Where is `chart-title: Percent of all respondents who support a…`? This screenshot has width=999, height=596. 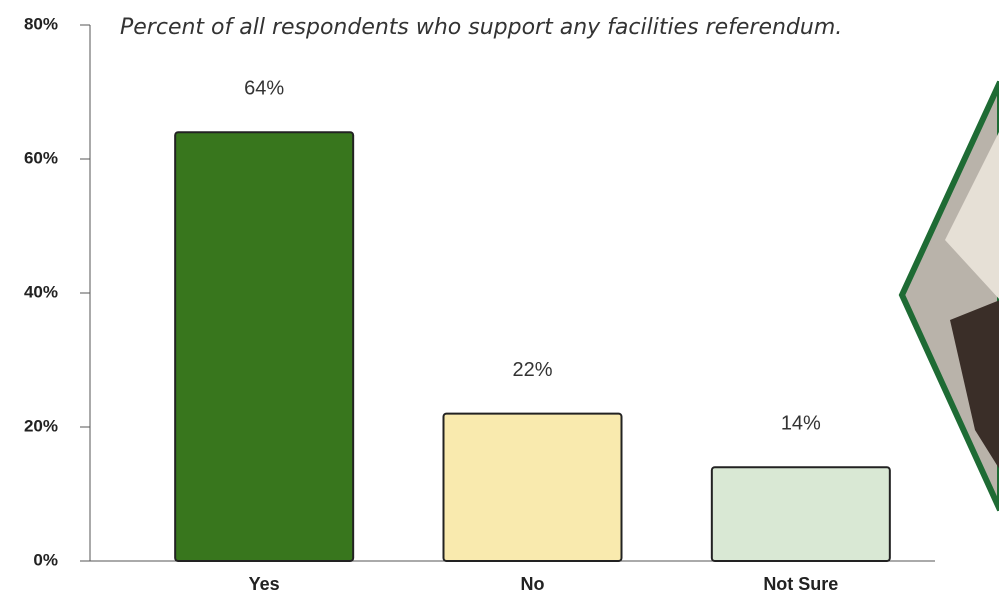
chart-title: Percent of all respondents who support a… is located at coordinates (481, 27).